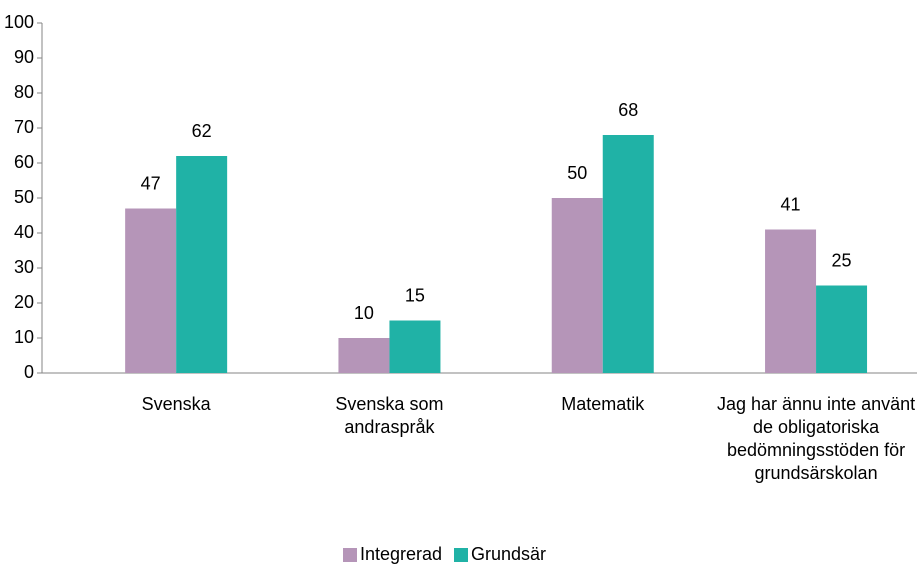  What do you see at coordinates (19, 22) in the screenshot?
I see `y-tick-label: 100` at bounding box center [19, 22].